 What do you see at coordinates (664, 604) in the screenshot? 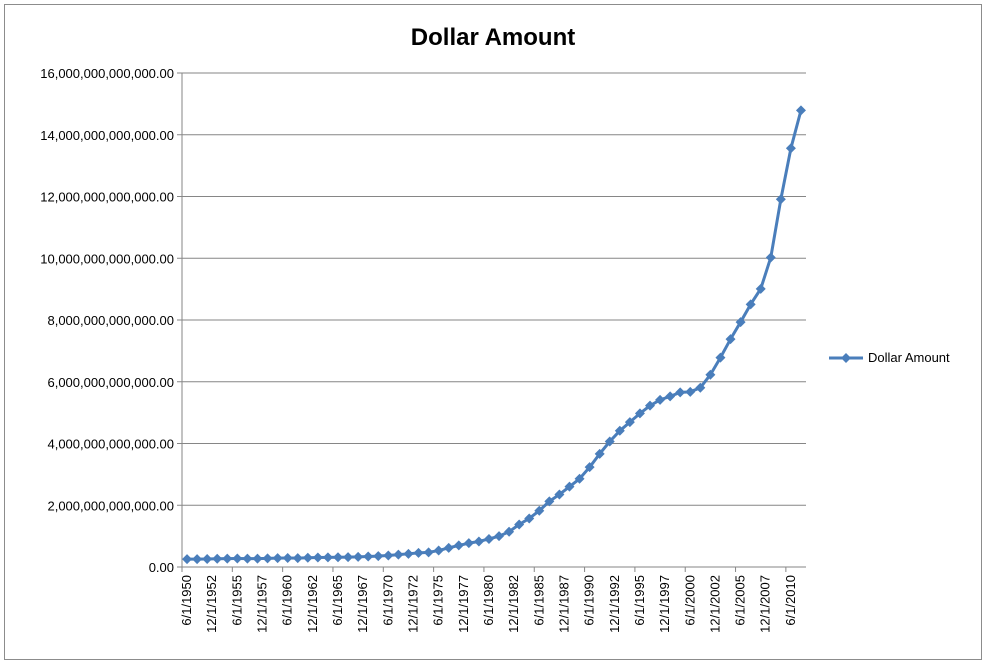
I see `x-tick-label: 12/1/1997` at bounding box center [664, 604].